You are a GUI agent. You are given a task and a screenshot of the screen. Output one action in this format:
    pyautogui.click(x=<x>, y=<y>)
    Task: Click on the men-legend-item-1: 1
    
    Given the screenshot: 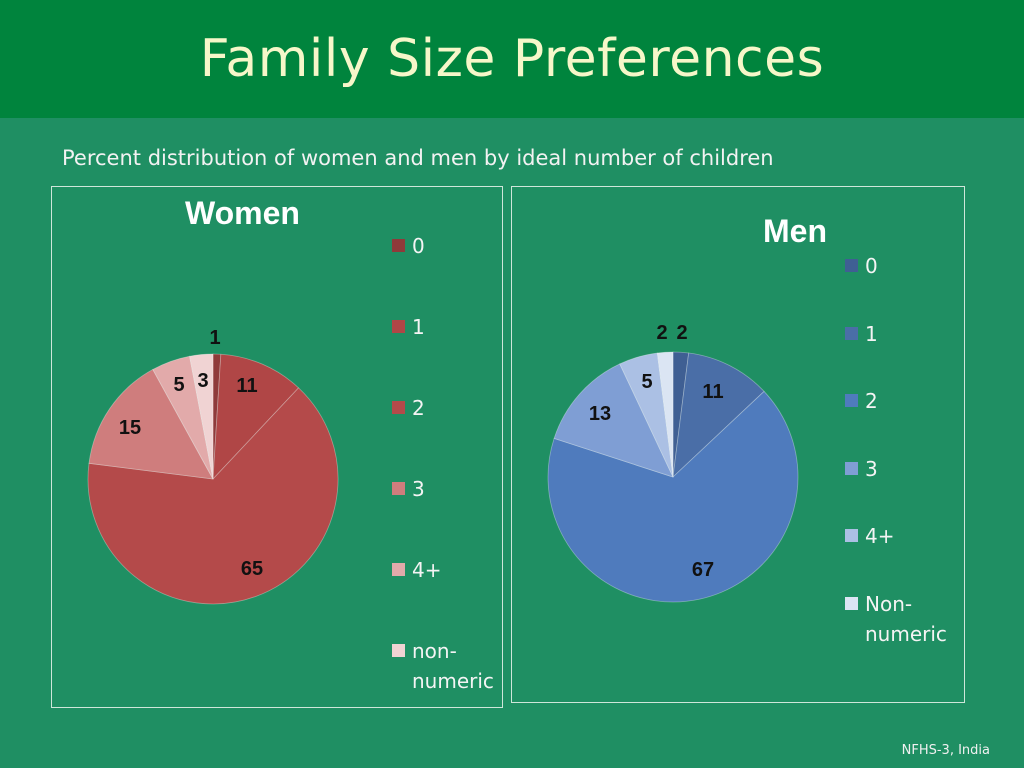 What is the action you would take?
    pyautogui.click(x=861, y=334)
    